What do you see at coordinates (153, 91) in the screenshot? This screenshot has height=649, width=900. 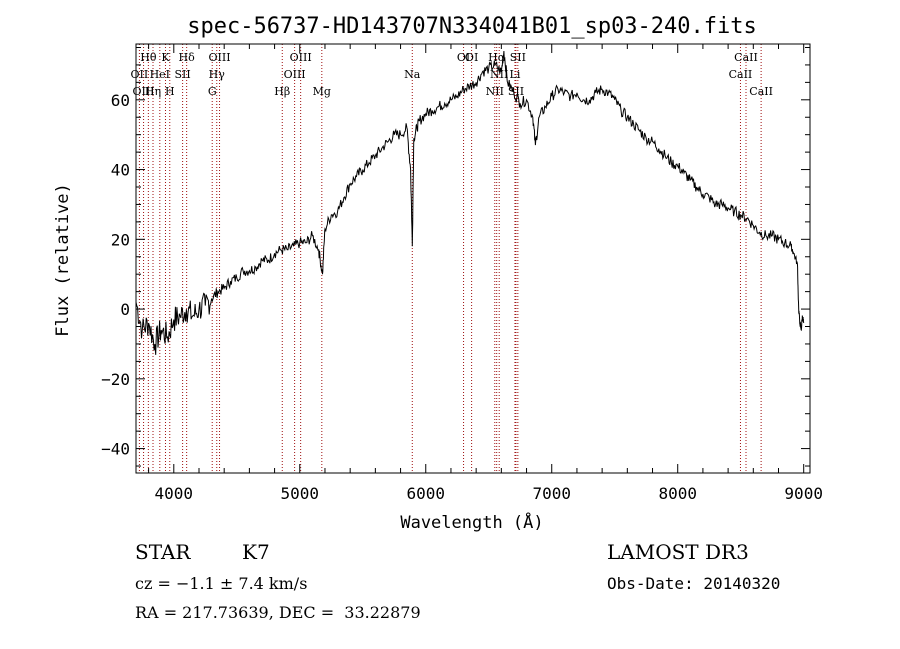 I see `line-marker-label-3: Hη` at bounding box center [153, 91].